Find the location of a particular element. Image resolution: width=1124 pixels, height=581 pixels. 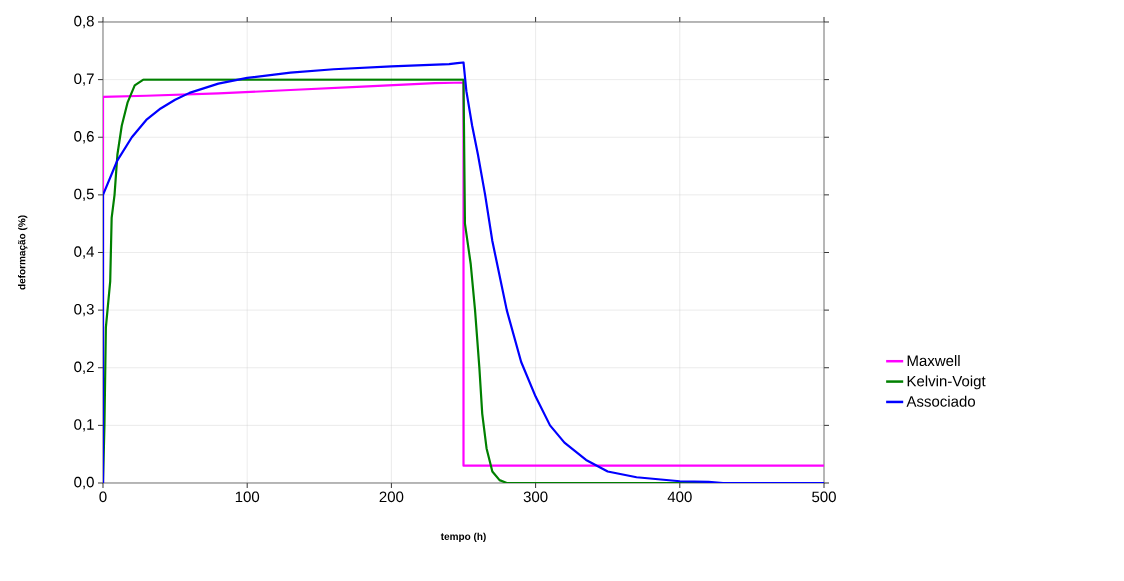

x-tick-label: 200 is located at coordinates (391, 497).